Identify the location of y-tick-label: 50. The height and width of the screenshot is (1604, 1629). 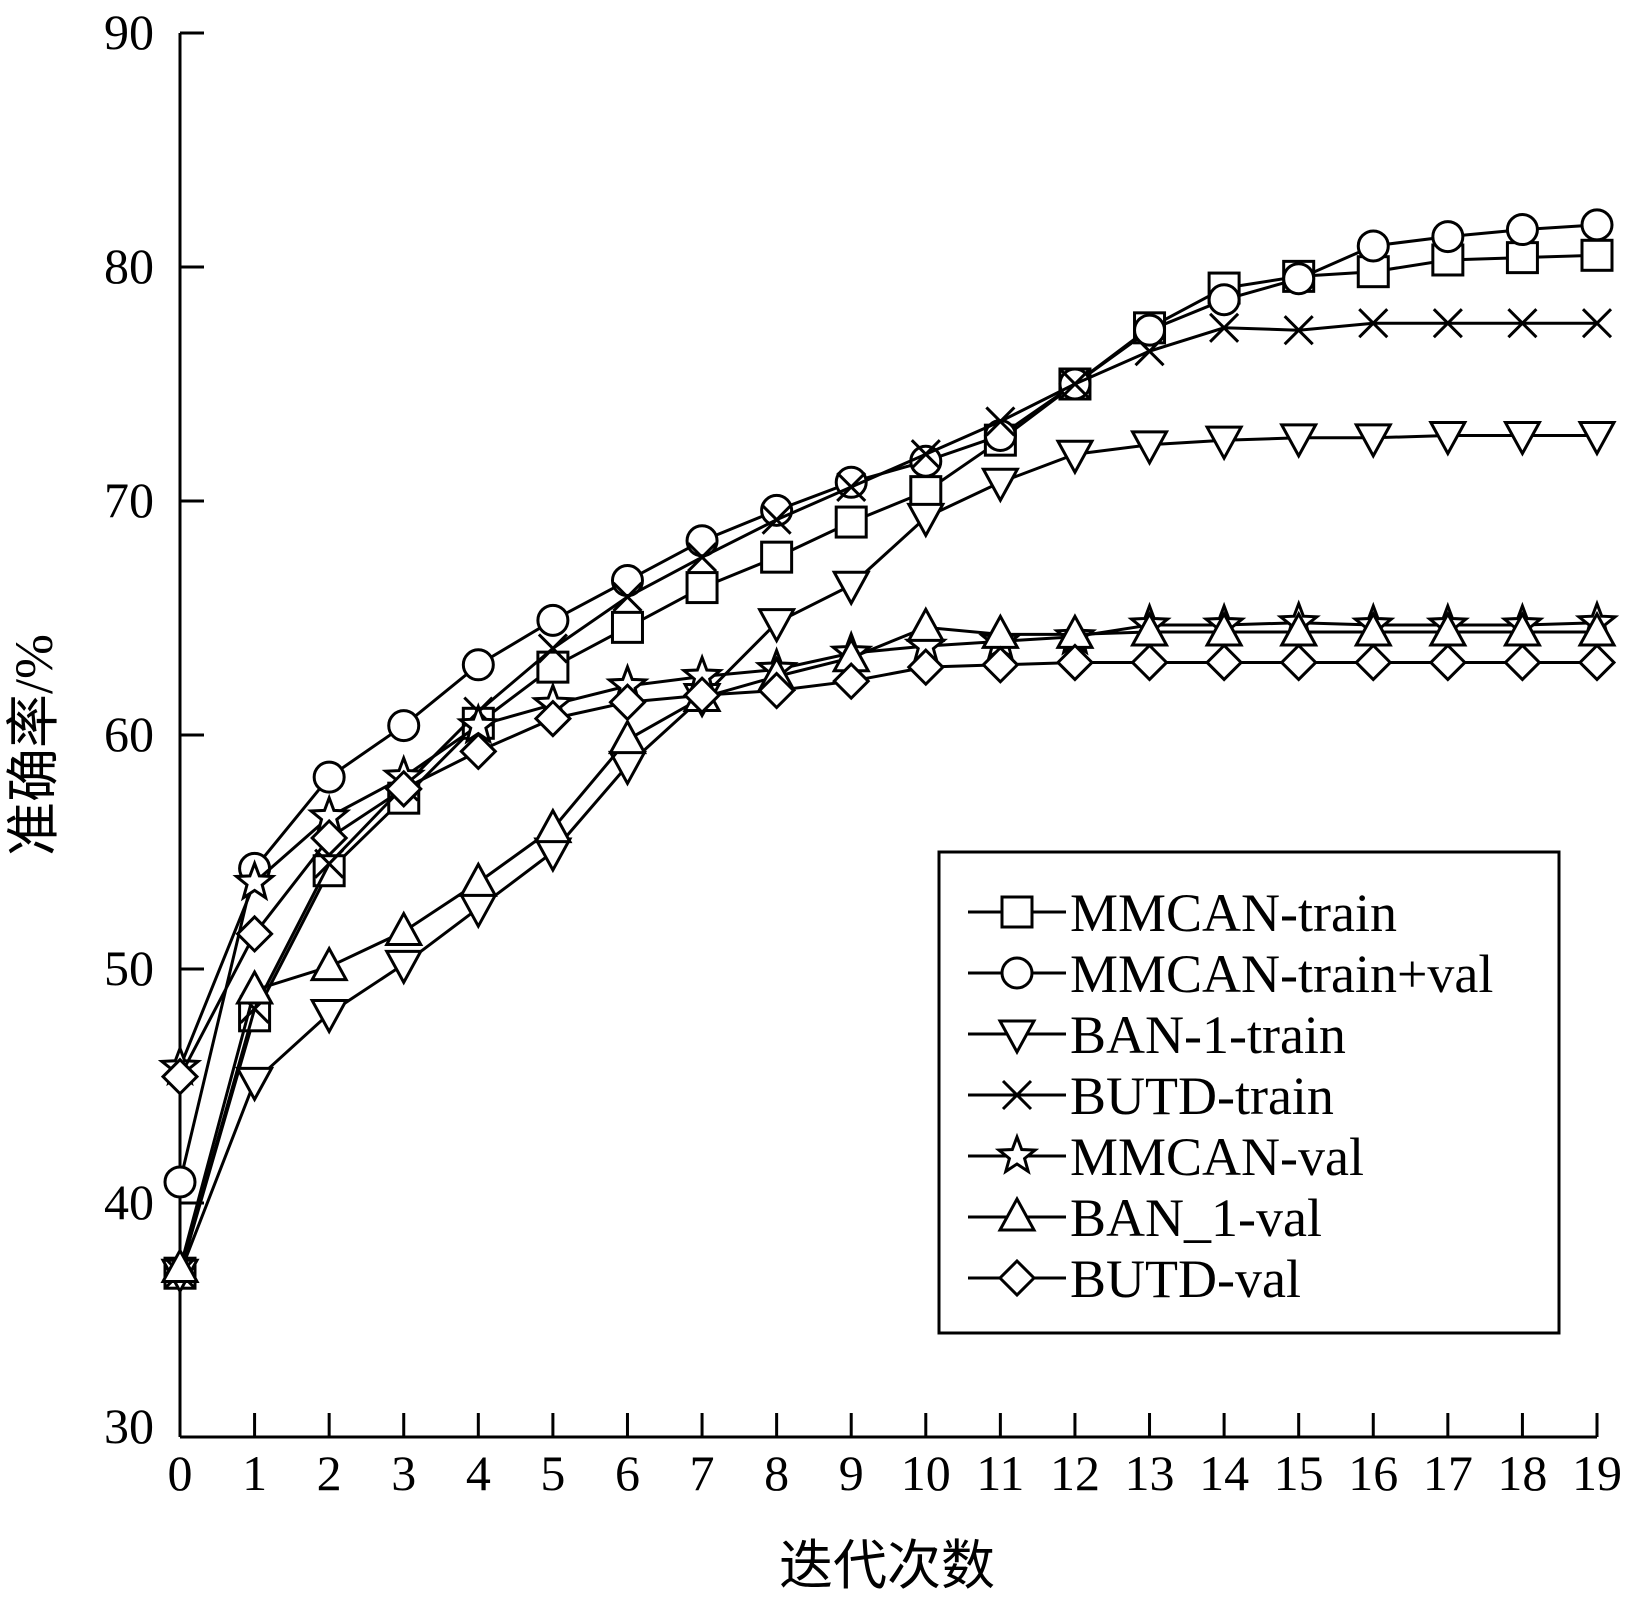
(129, 968).